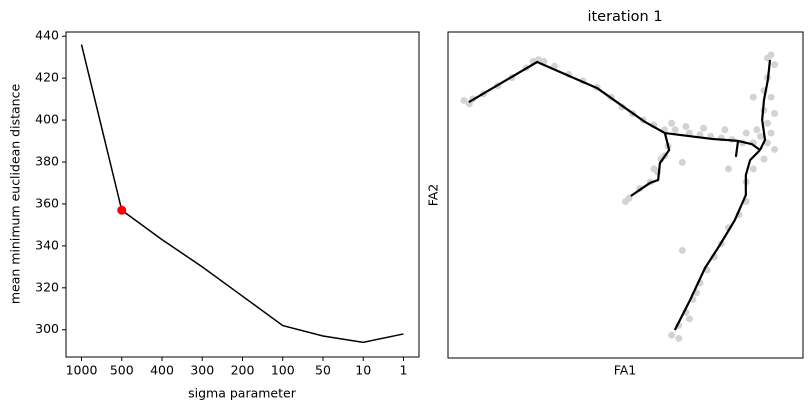 The height and width of the screenshot is (411, 811). I want to click on y-tick-label: 380, so click(47, 161).